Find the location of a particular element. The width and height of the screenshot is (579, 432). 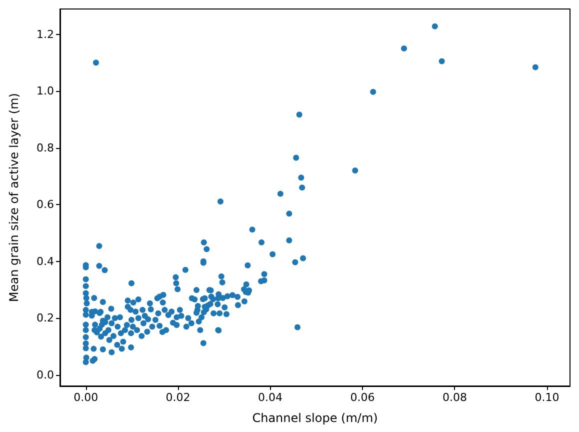

y-tick-label: 1.2 is located at coordinates (45, 34).